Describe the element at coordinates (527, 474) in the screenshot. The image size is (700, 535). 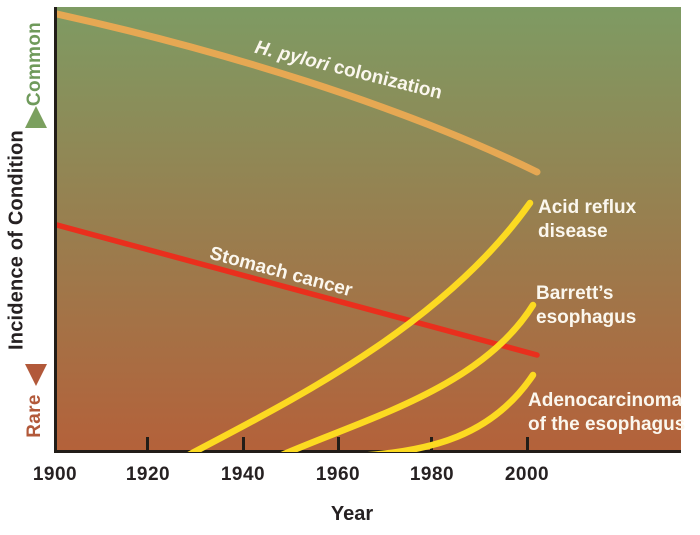
I see `x-tick-label-2000: 2000` at that location.